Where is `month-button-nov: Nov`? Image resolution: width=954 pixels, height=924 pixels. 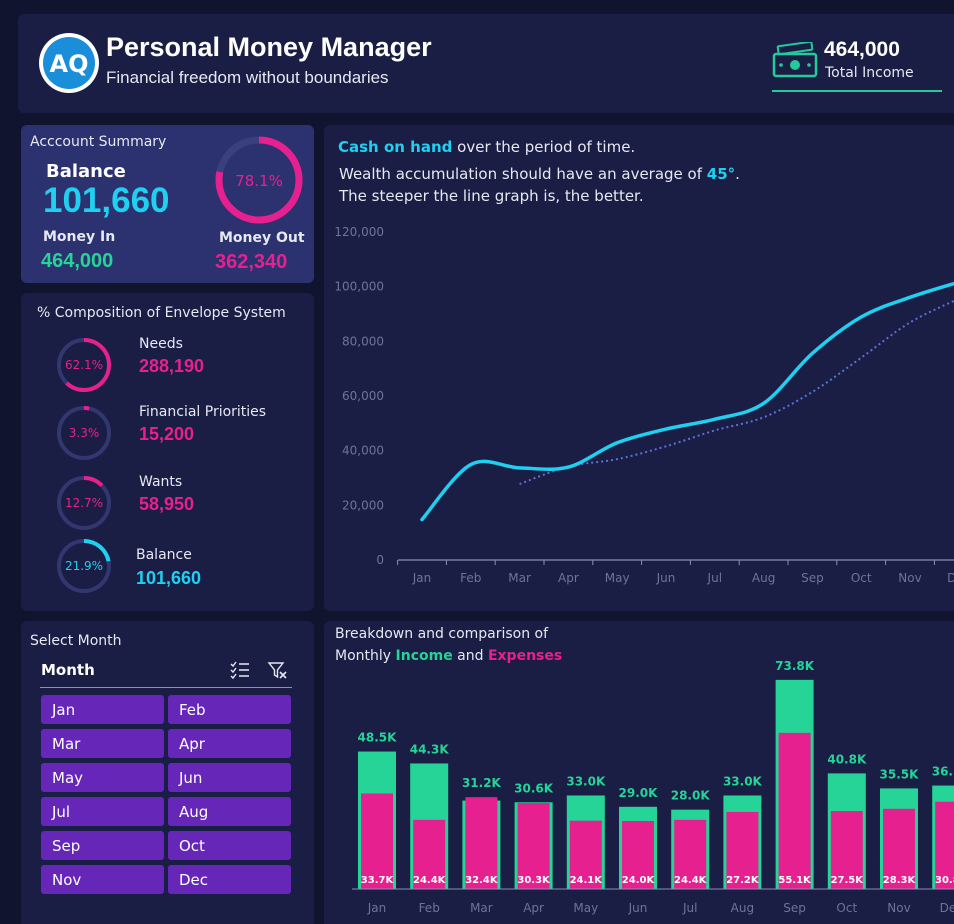 month-button-nov: Nov is located at coordinates (102, 879).